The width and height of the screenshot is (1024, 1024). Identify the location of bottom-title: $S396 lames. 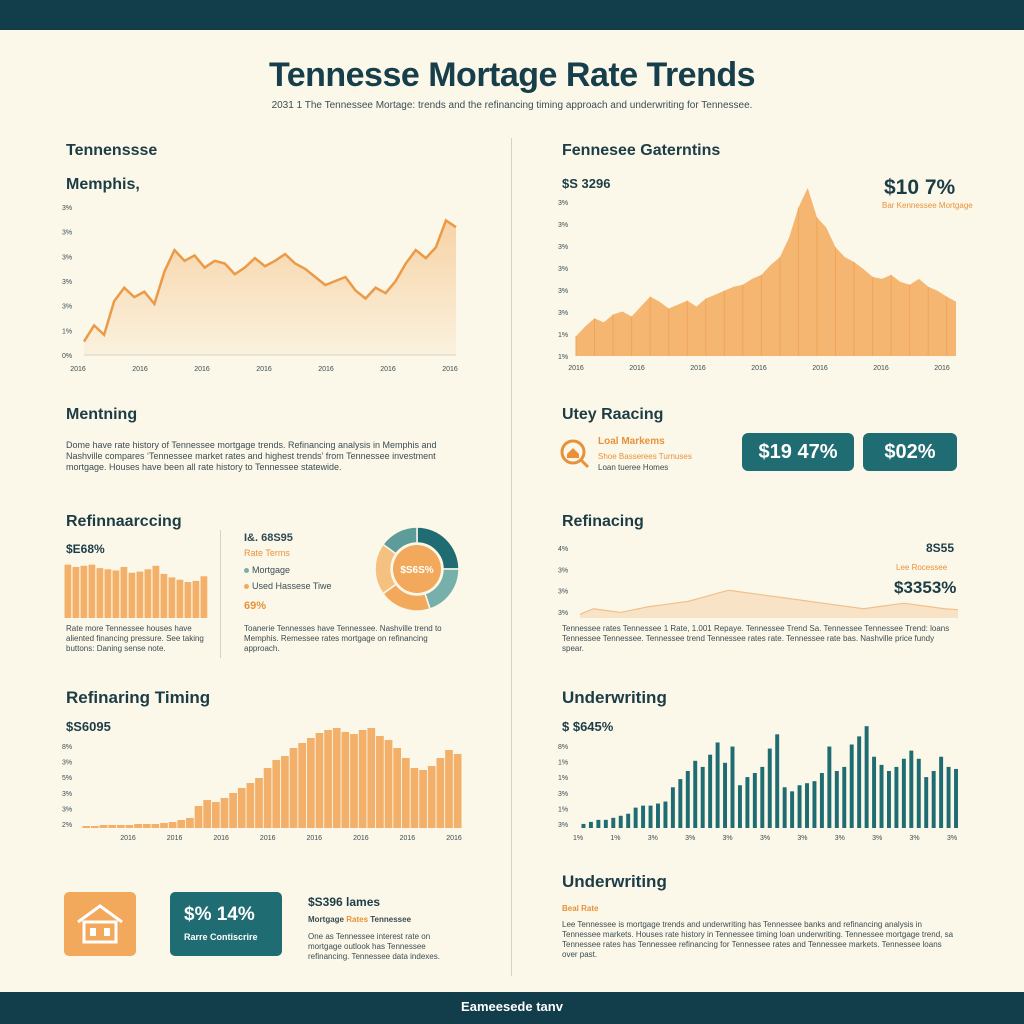
(344, 902).